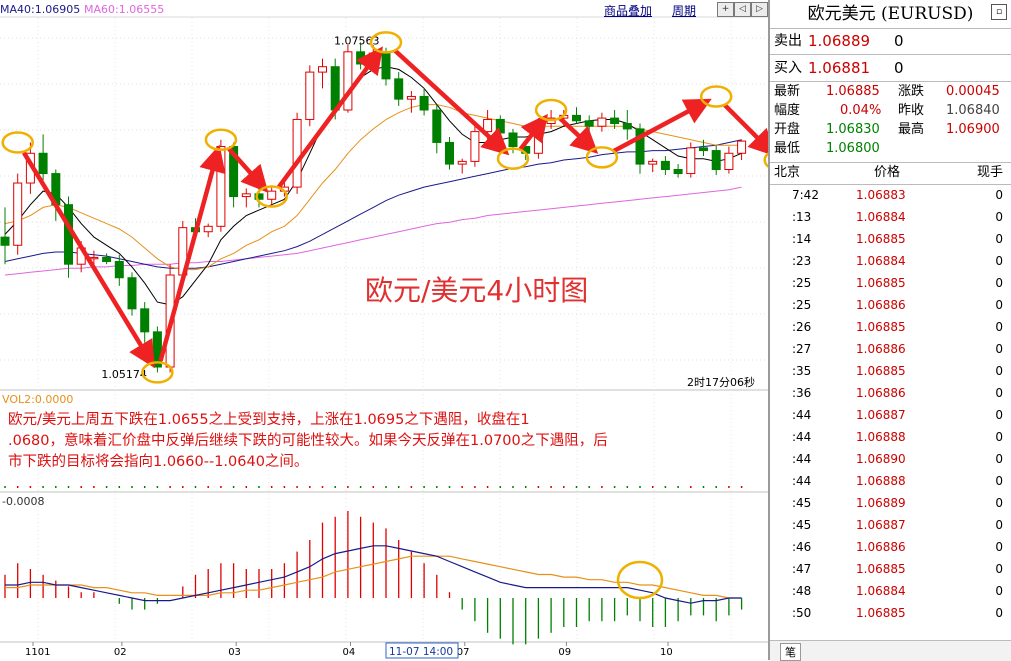 The width and height of the screenshot is (1011, 661). I want to click on tick-time: :46, so click(802, 547).